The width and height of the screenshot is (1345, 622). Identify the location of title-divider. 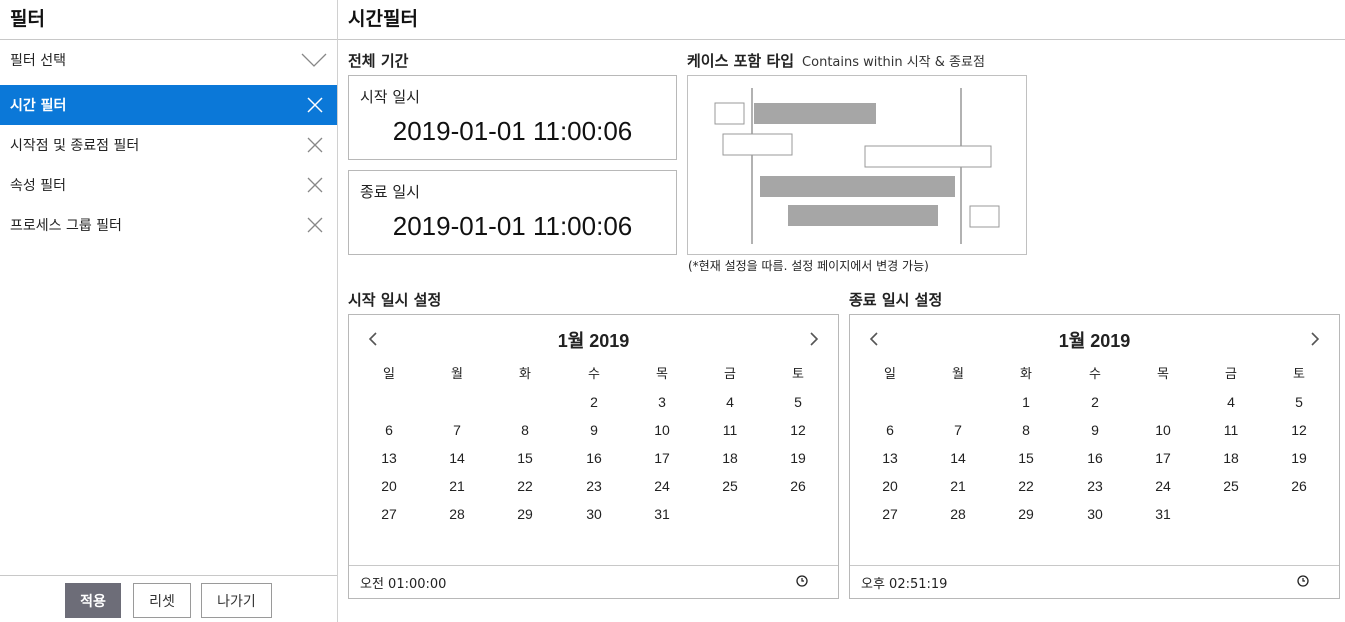
(841, 39).